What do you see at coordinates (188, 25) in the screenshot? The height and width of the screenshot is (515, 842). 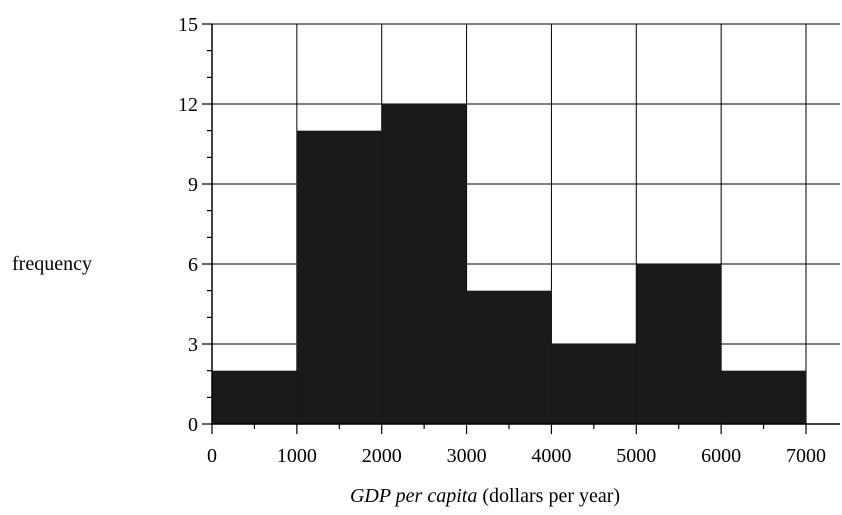 I see `y-tick-label-15: 15` at bounding box center [188, 25].